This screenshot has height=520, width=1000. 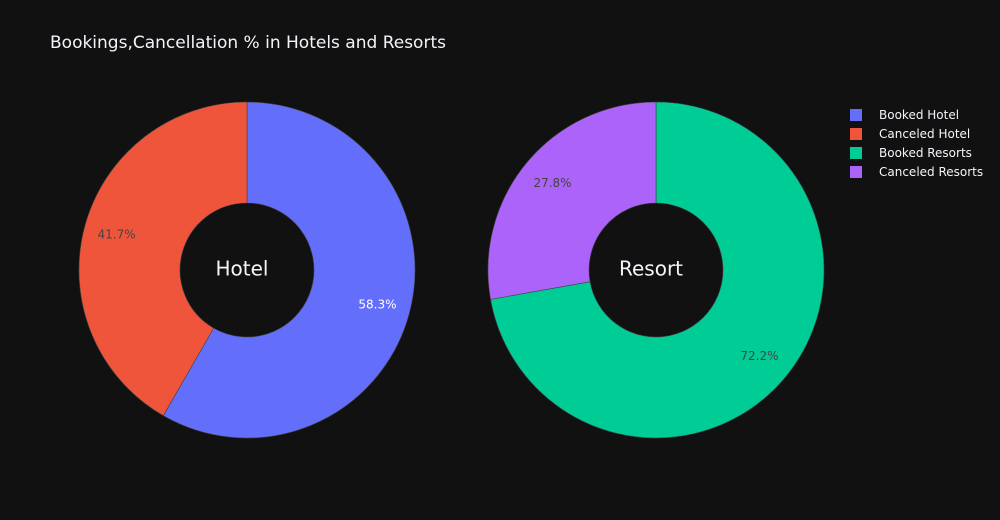 I want to click on slice-canceled-resorts, so click(x=572, y=200).